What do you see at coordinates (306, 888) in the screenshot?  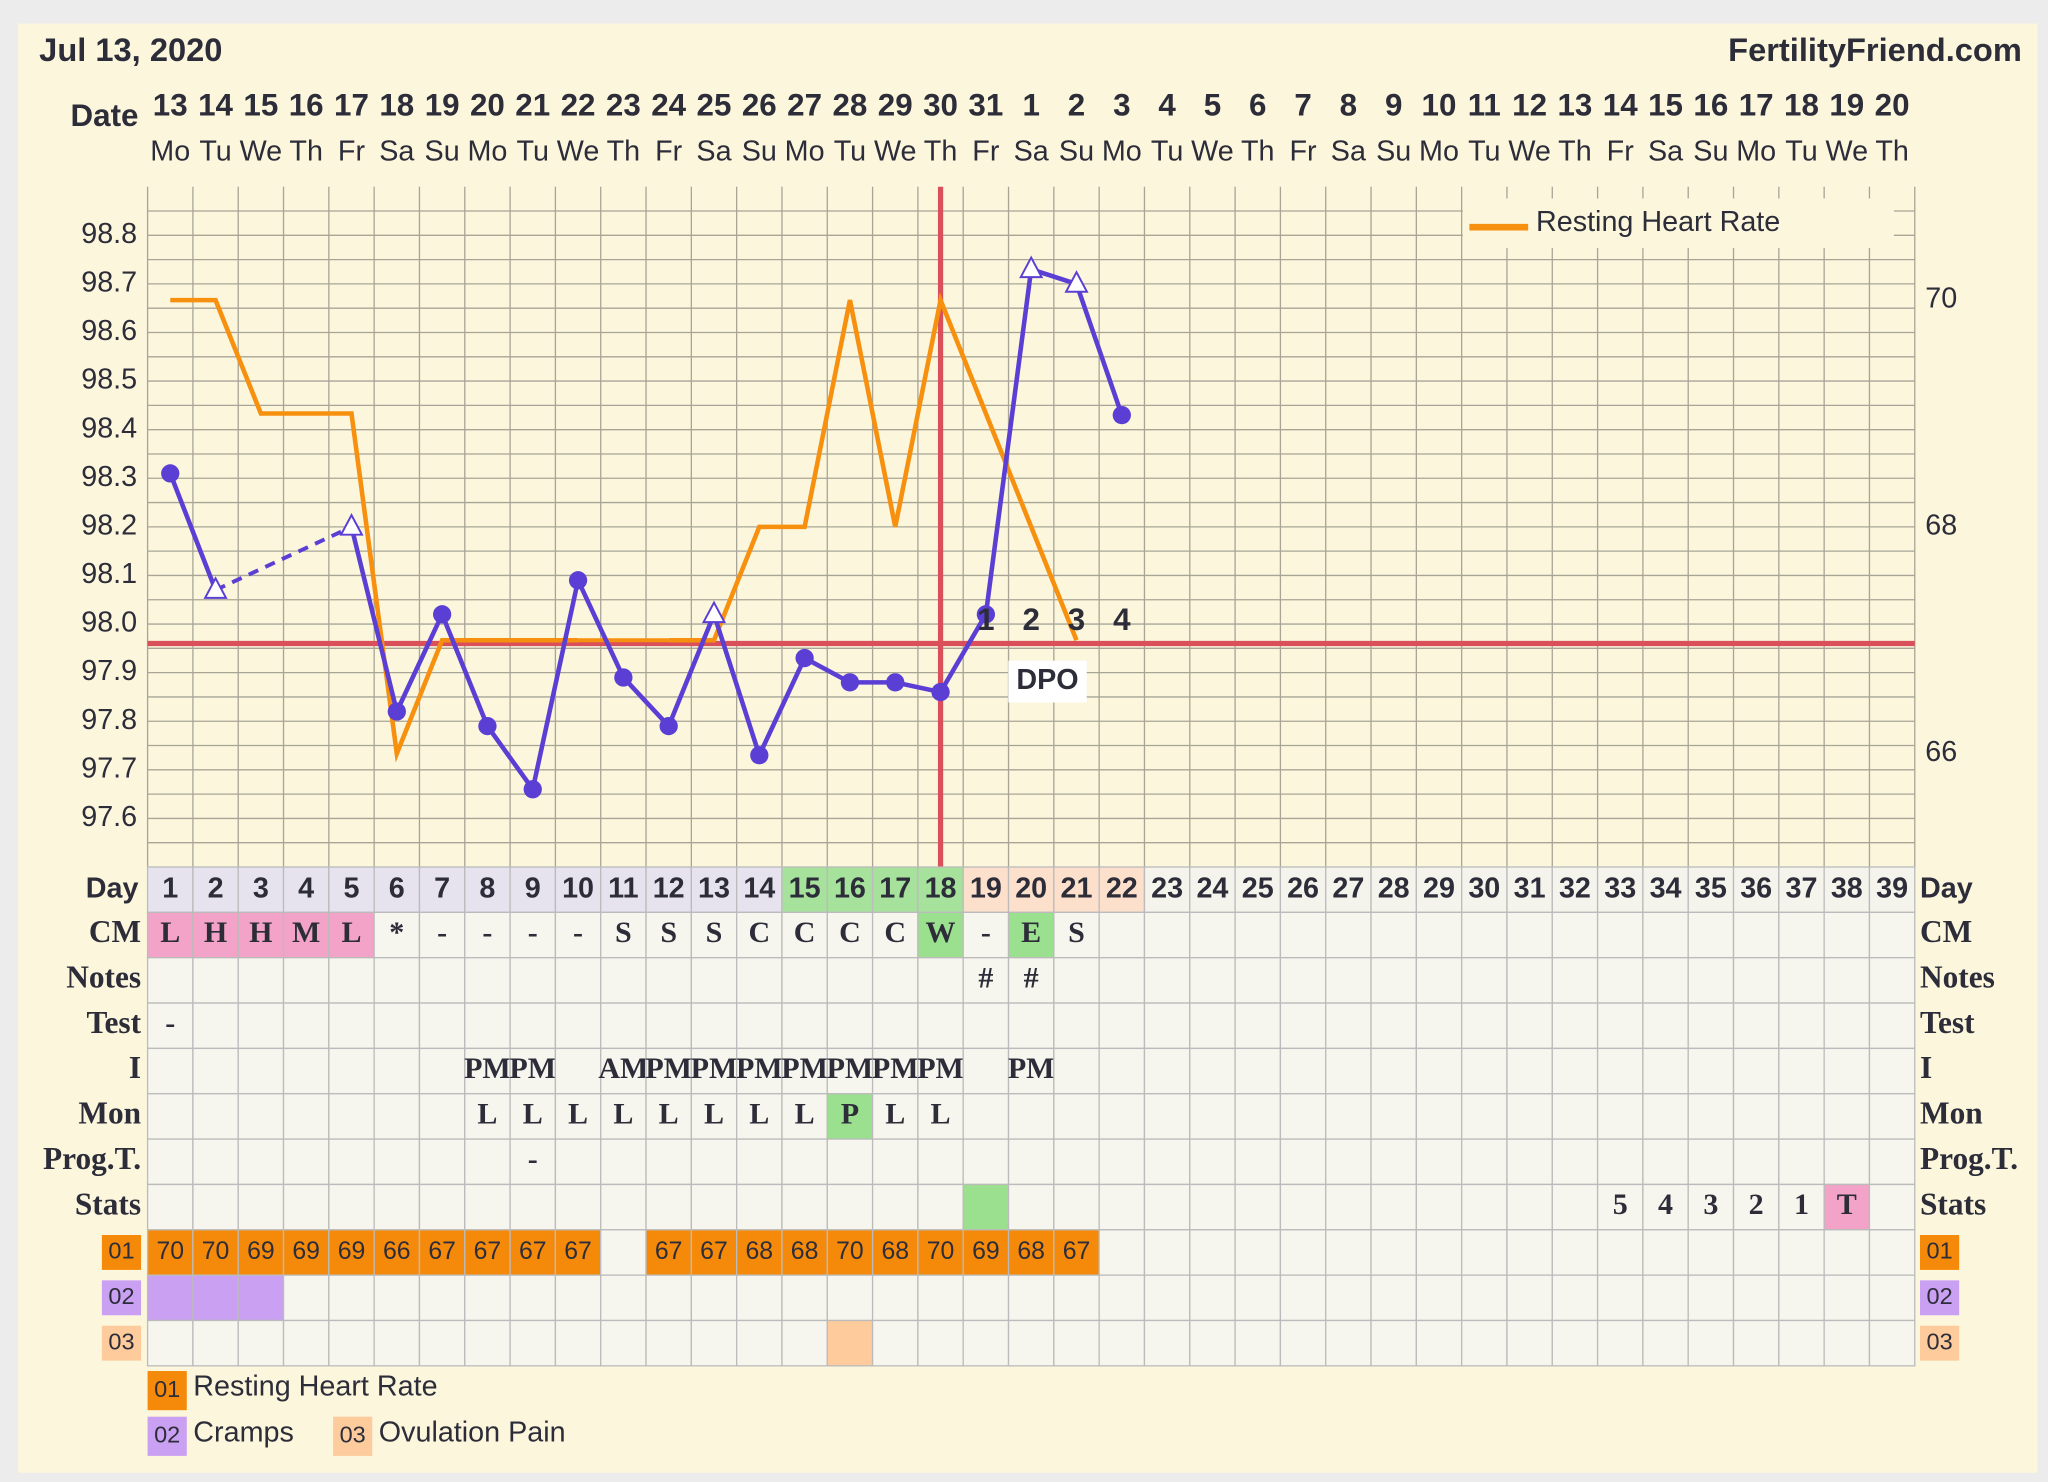 I see `day-number: 4` at bounding box center [306, 888].